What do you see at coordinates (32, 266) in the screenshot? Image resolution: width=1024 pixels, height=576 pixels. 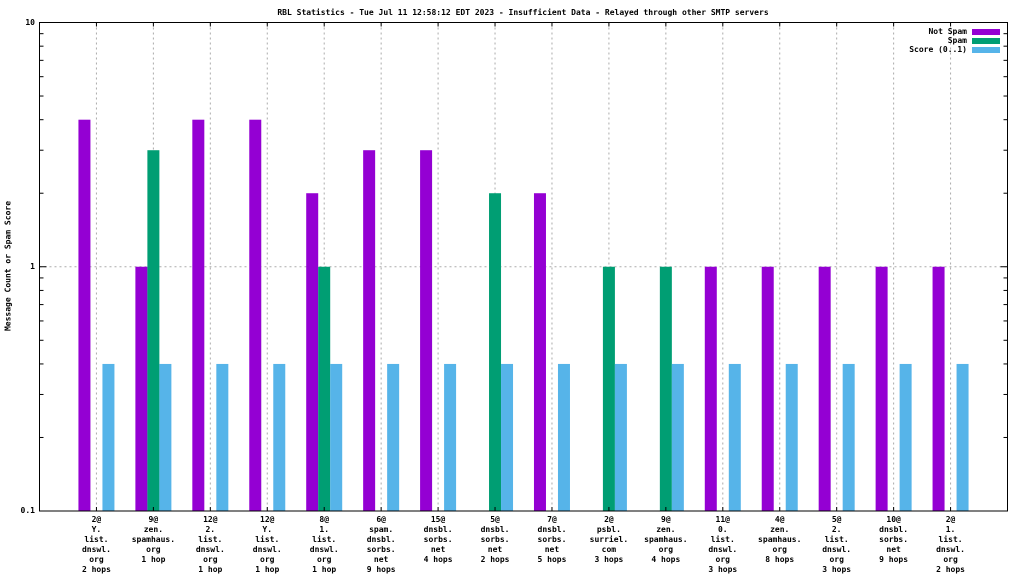 I see `y-tick-label: 1` at bounding box center [32, 266].